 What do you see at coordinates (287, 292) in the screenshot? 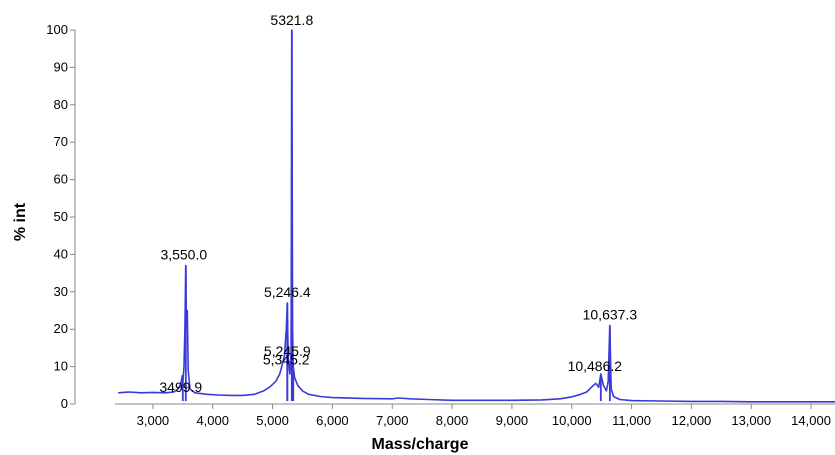
I see `peak-label: 5,246.4` at bounding box center [287, 292].